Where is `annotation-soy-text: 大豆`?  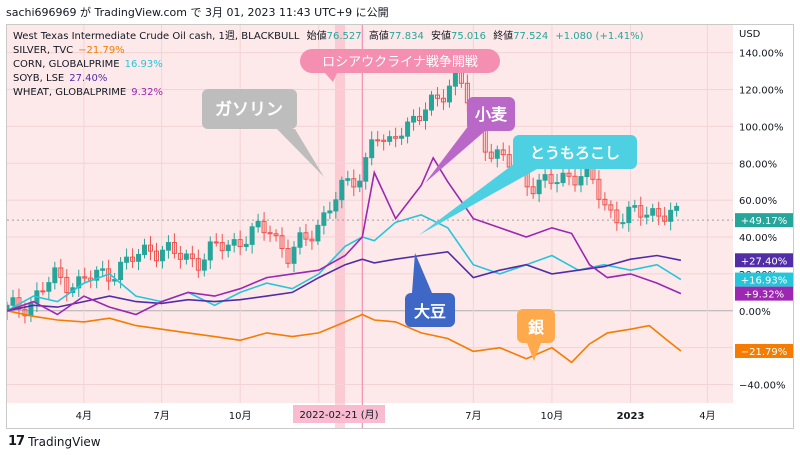
annotation-soy-text: 大豆 is located at coordinates (430, 311).